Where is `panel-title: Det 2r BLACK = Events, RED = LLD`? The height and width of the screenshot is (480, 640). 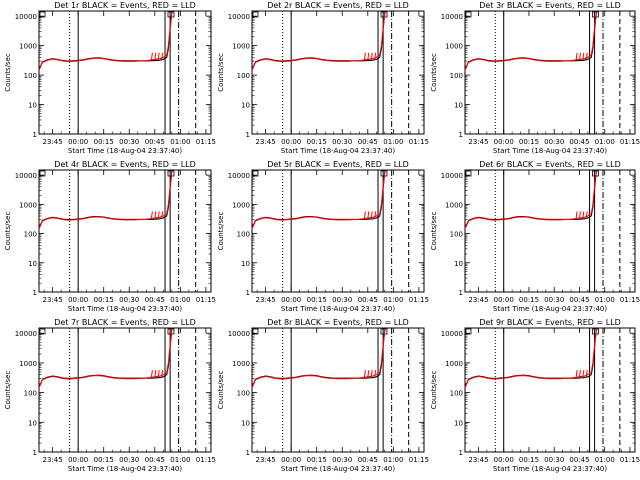
panel-title: Det 2r BLACK = Events, RED = LLD is located at coordinates (338, 5).